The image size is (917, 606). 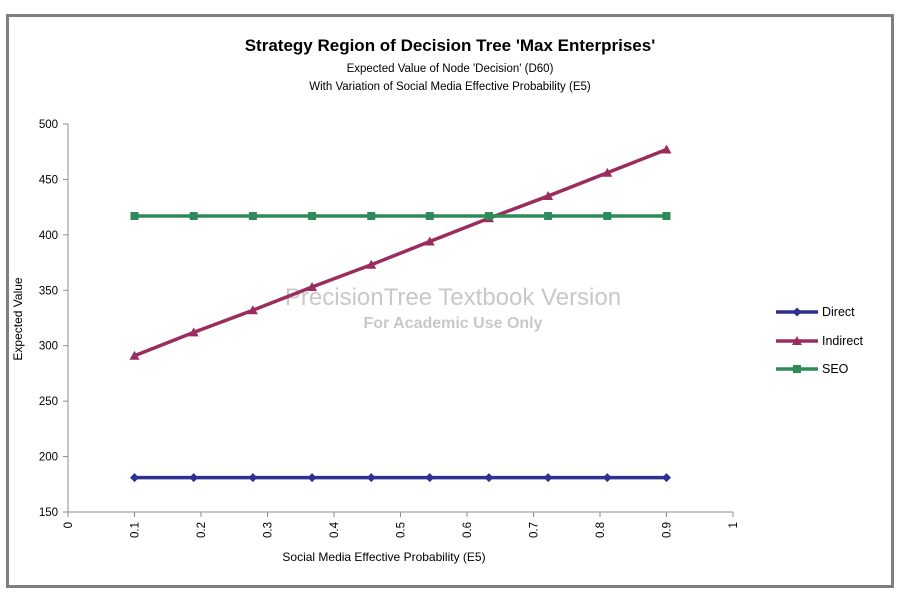 I want to click on y-tick-label: 250, so click(x=48, y=402).